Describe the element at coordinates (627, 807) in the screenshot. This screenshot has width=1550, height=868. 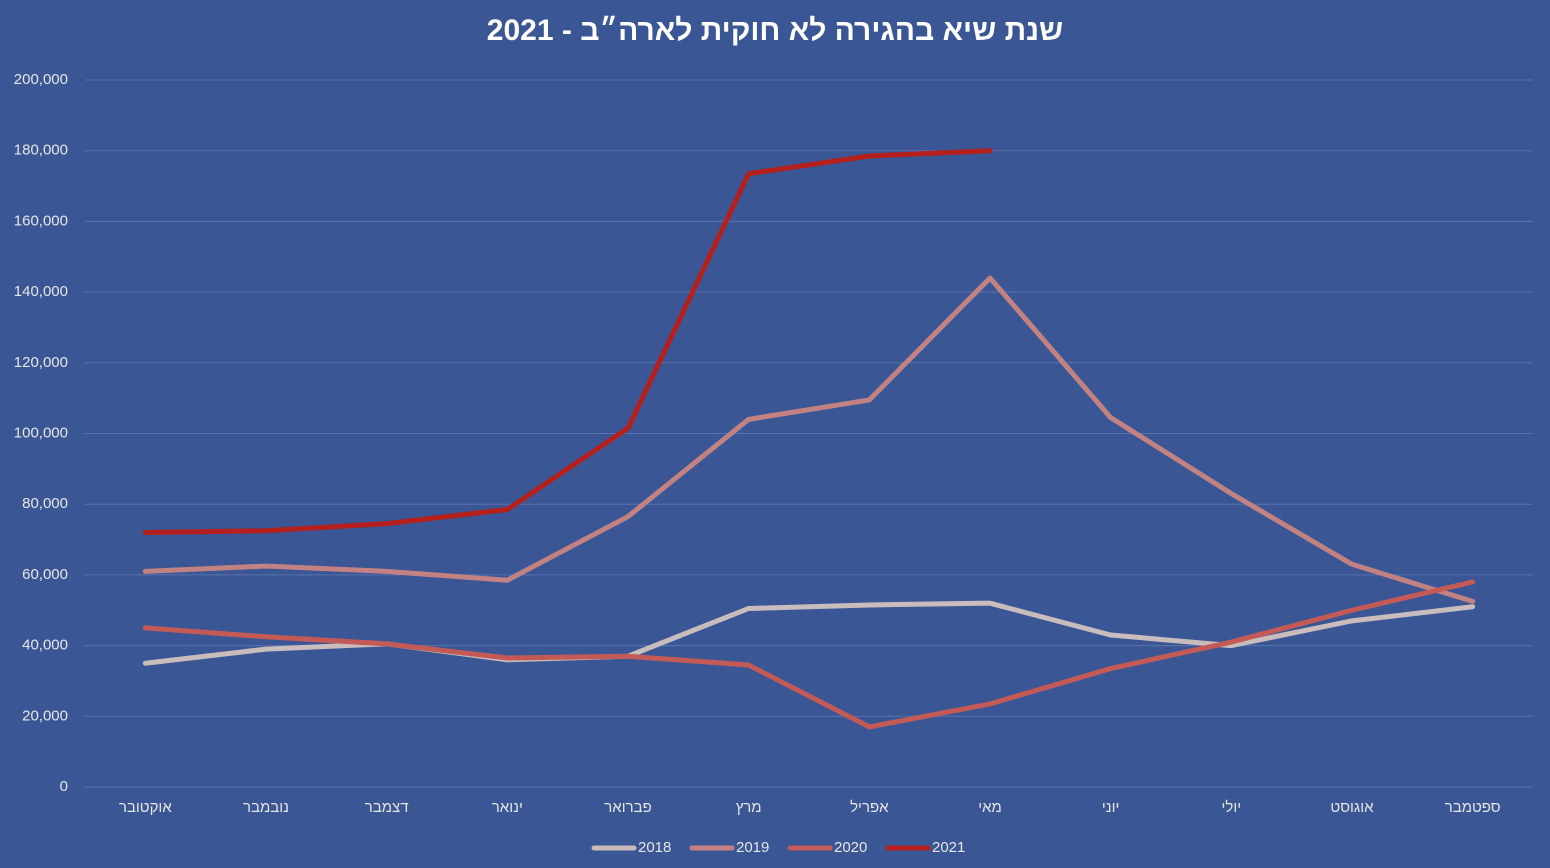
I see `x-tick-label: פברואר` at that location.